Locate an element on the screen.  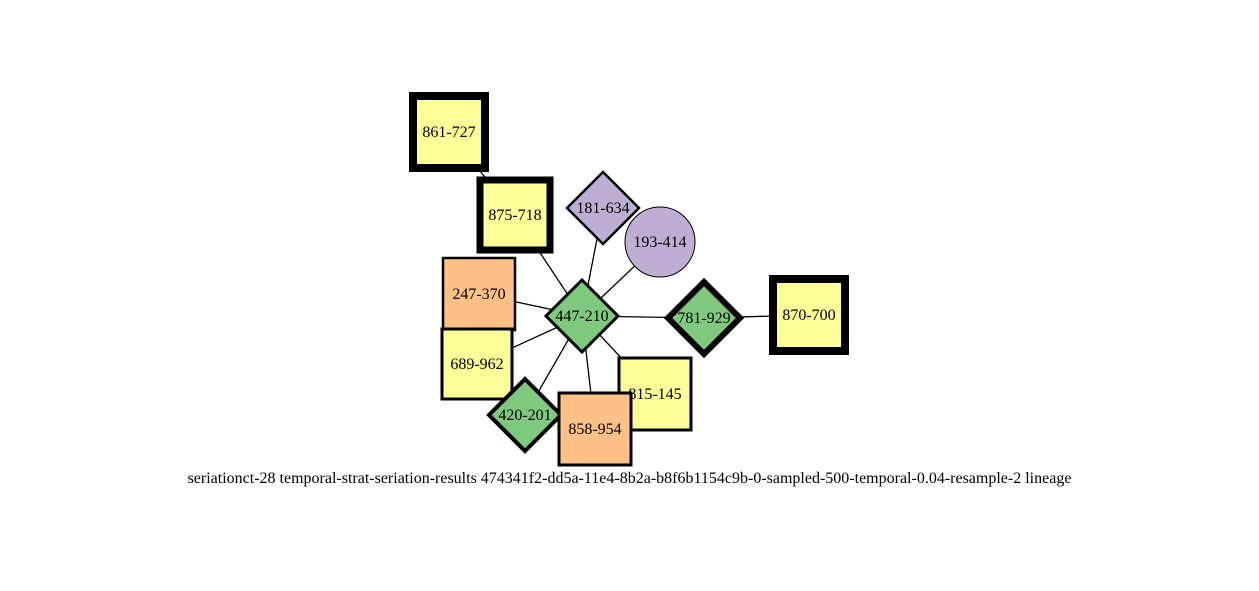
node-858-954: 858-954 is located at coordinates (595, 429).